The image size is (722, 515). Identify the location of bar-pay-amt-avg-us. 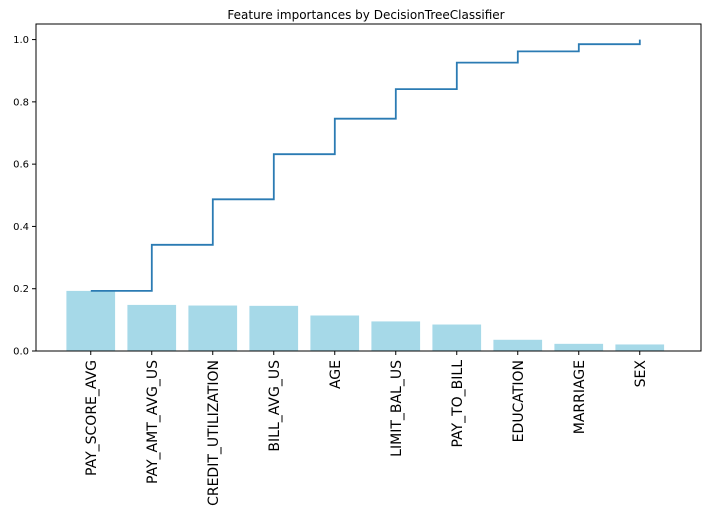
(152, 327).